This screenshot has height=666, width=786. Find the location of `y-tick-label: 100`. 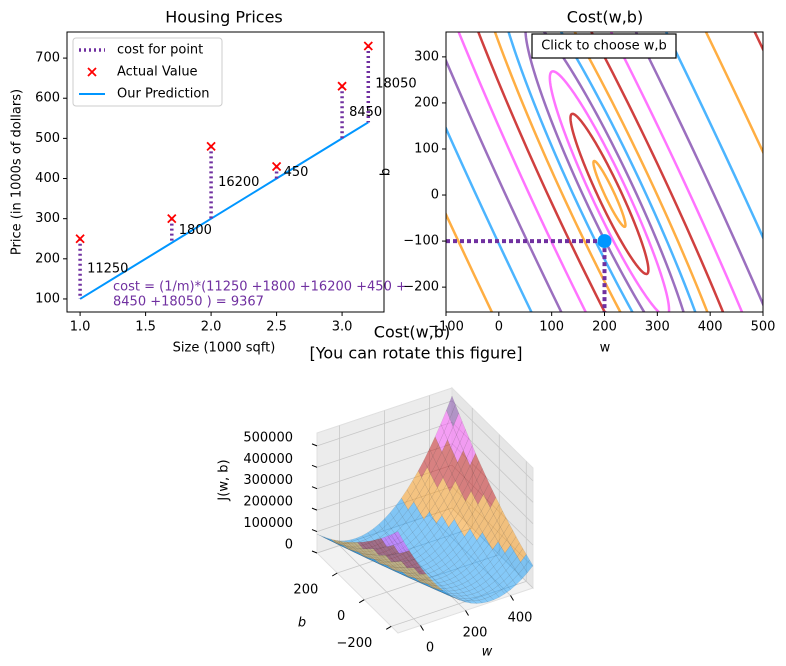

y-tick-label: 100 is located at coordinates (47, 298).